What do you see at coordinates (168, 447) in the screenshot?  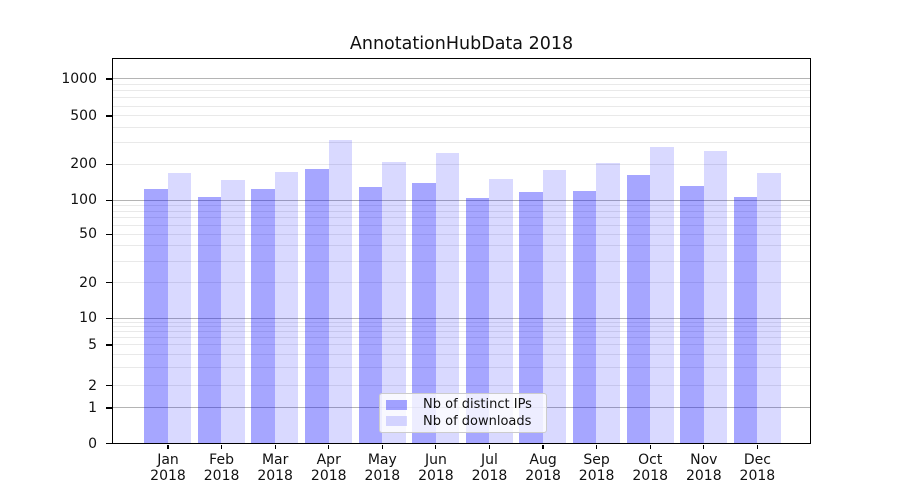 I see `x-tick-jan` at bounding box center [168, 447].